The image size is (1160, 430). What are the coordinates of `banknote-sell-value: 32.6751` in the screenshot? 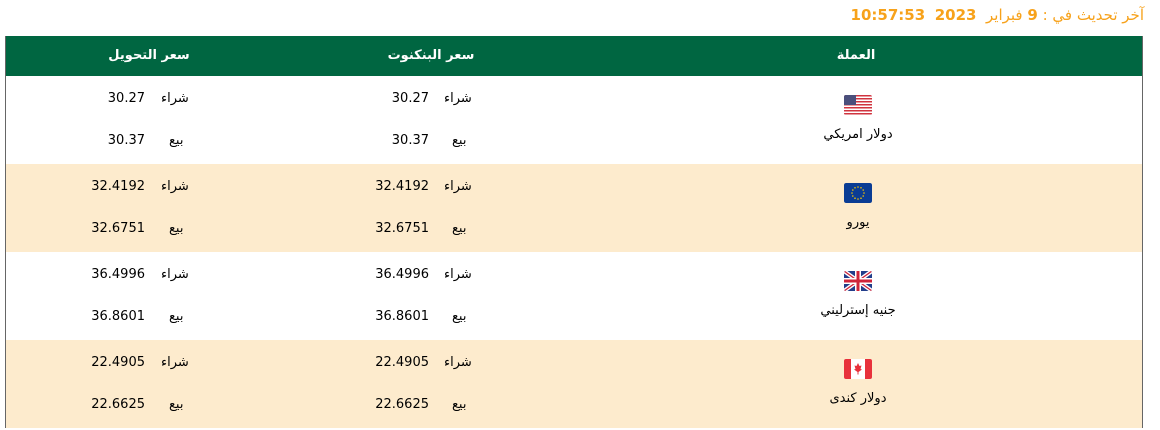 It's located at (402, 228).